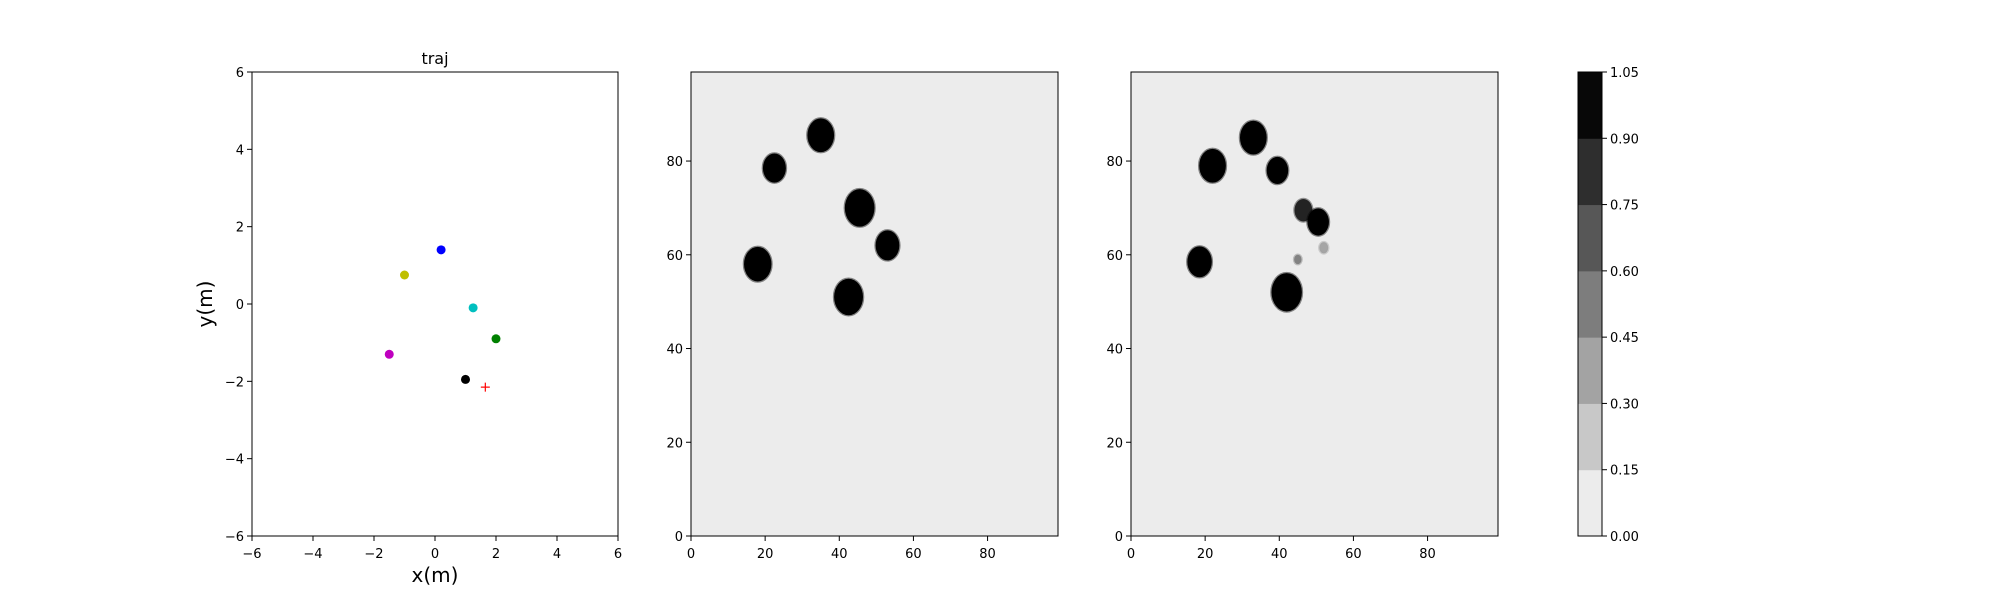 This screenshot has width=2000, height=600. I want to click on ground-truth-1-x-tick-label: 40, so click(839, 554).